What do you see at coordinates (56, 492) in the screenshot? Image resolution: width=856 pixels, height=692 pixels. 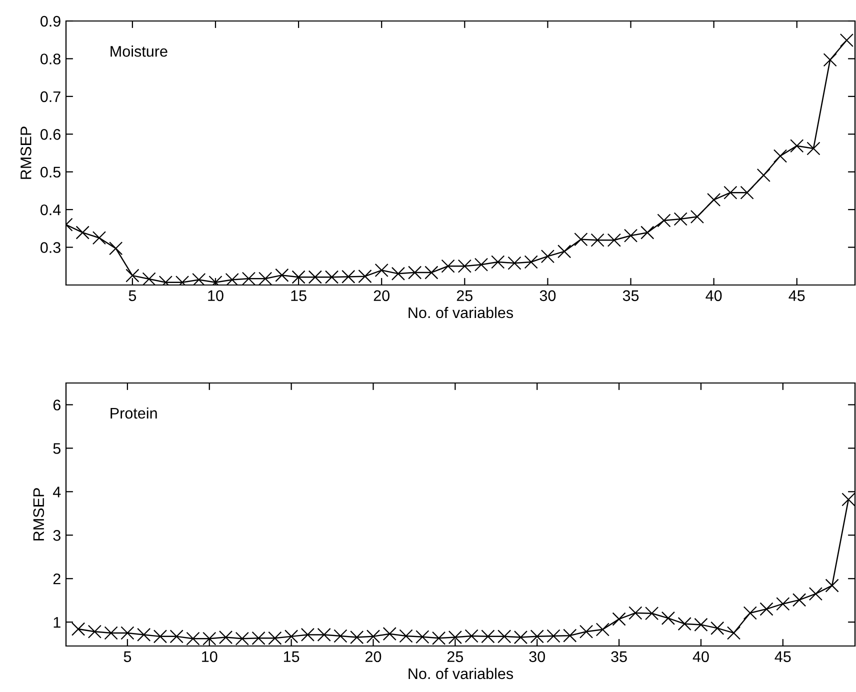 I see `y-tick-label: 4` at bounding box center [56, 492].